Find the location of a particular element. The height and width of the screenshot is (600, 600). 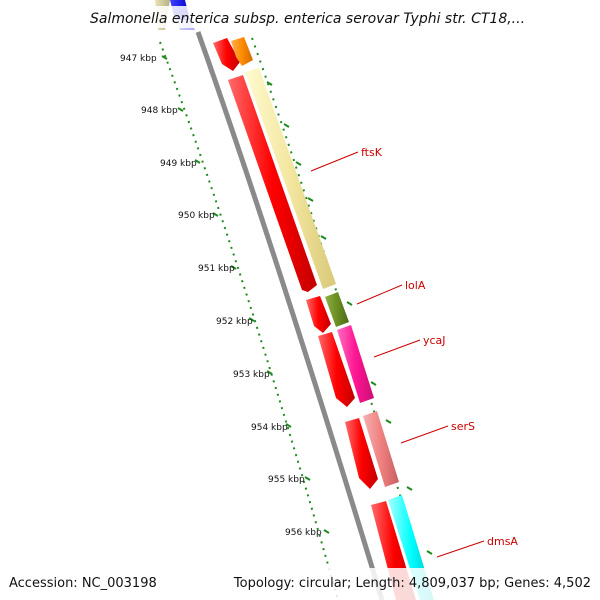

kbp-label: 951 kbp is located at coordinates (216, 269).